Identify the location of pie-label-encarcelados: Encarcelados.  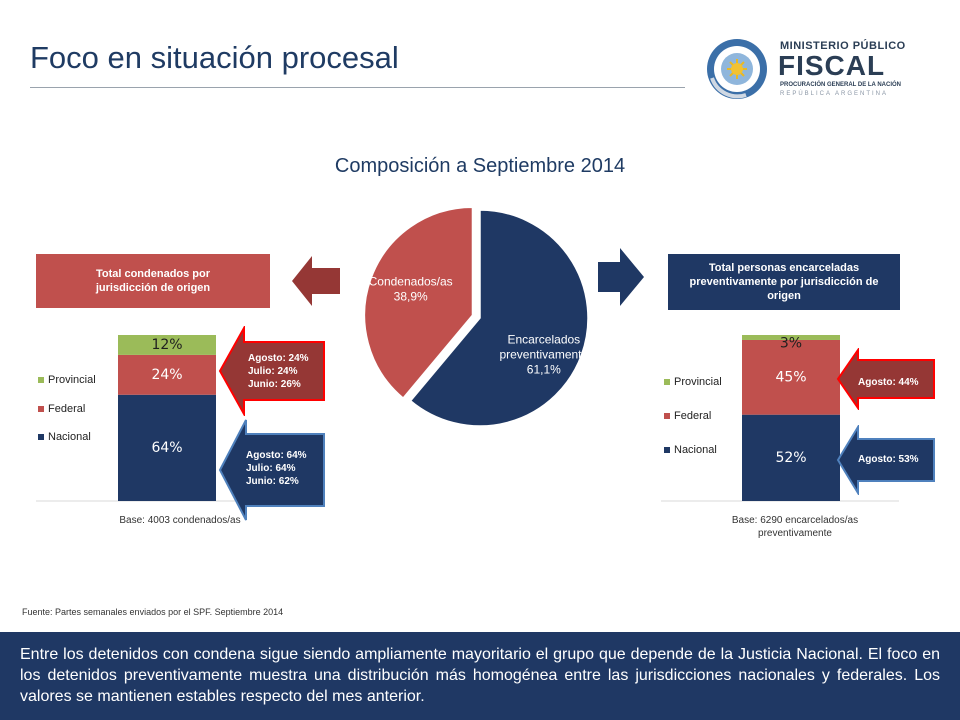
(543, 339).